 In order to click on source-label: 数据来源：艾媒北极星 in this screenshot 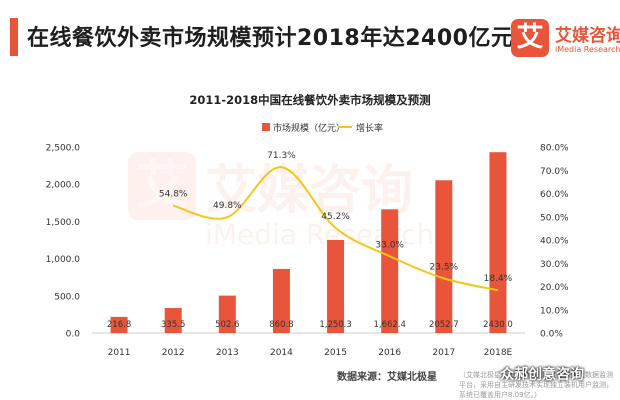, I will do `click(387, 377)`.